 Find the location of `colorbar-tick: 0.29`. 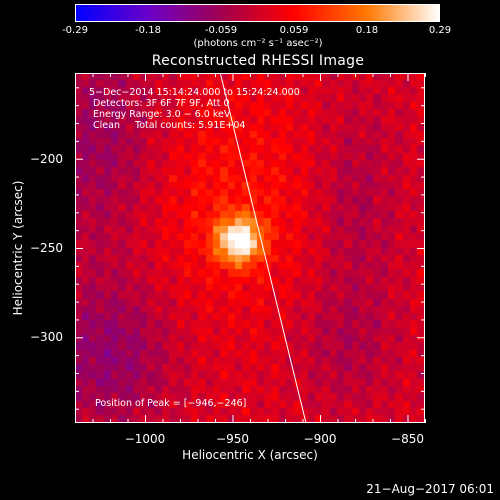

colorbar-tick: 0.29 is located at coordinates (440, 30).